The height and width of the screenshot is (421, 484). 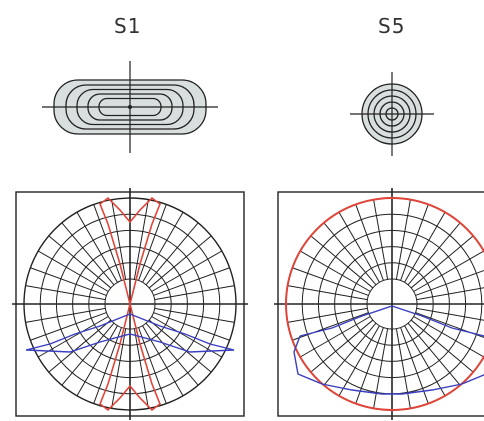 I want to click on red-lobe-bottom, so click(x=130, y=357).